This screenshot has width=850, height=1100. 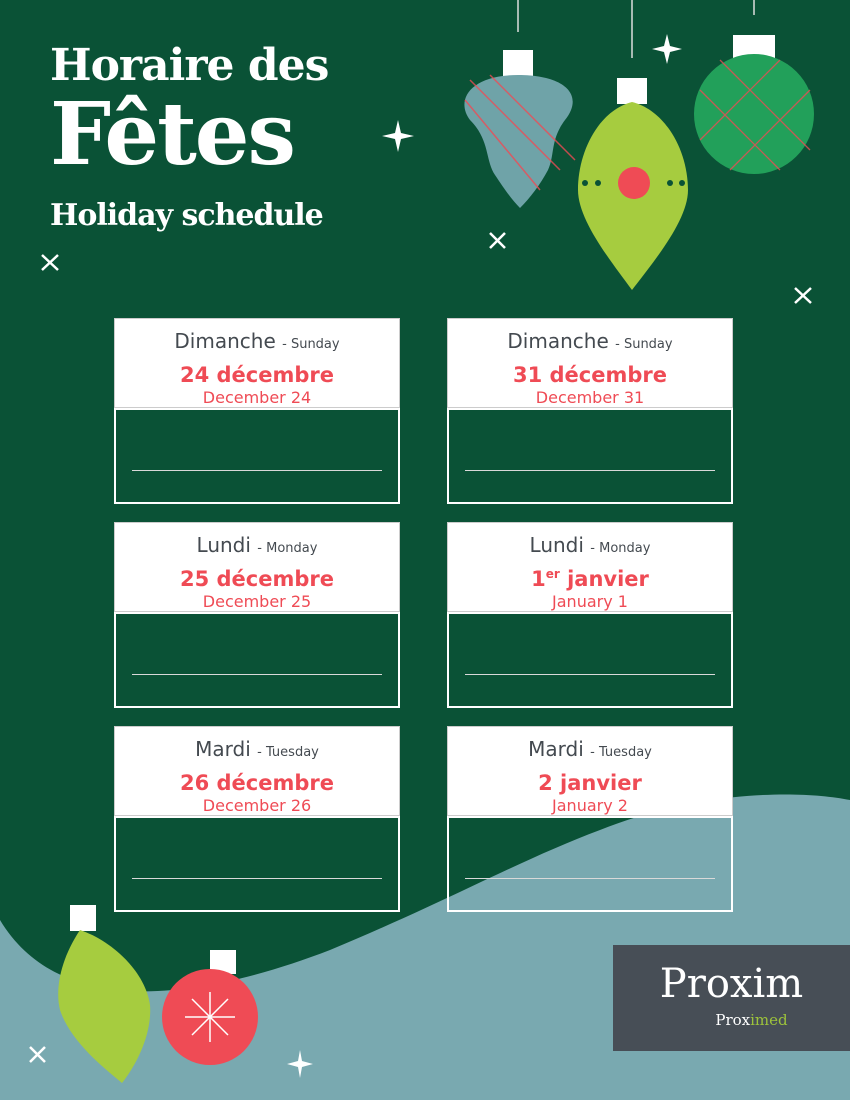 I want to click on title-line2: Fêtes, so click(x=173, y=134).